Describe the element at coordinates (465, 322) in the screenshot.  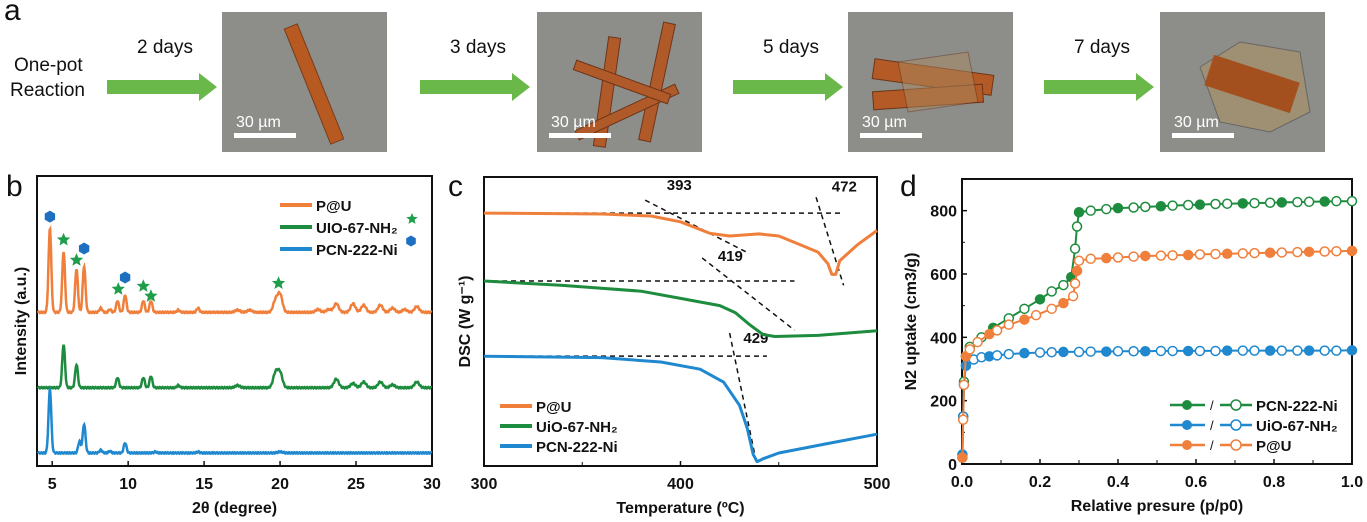
I see `y-axis-label: DSC (W g⁻¹)` at that location.